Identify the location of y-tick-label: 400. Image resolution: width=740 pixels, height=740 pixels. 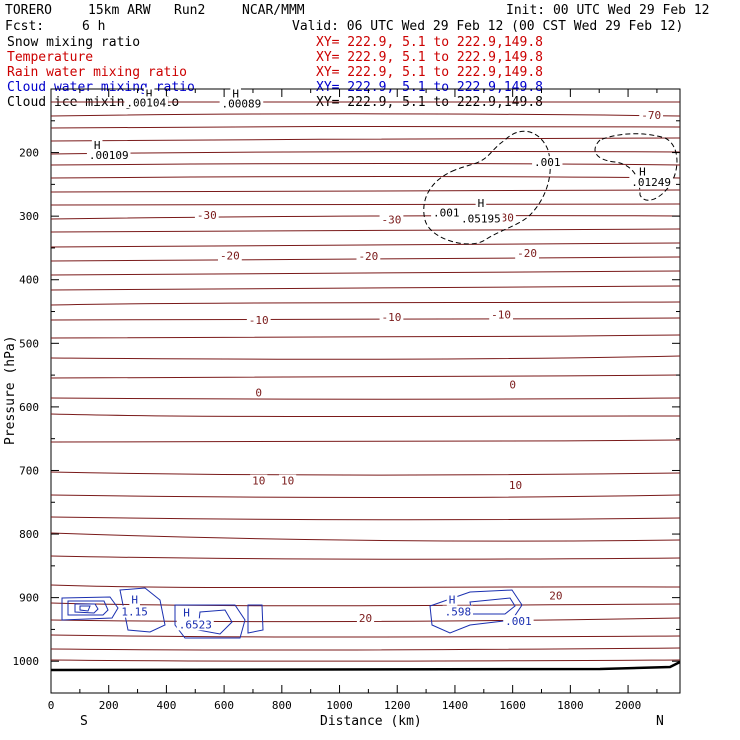
(29, 280).